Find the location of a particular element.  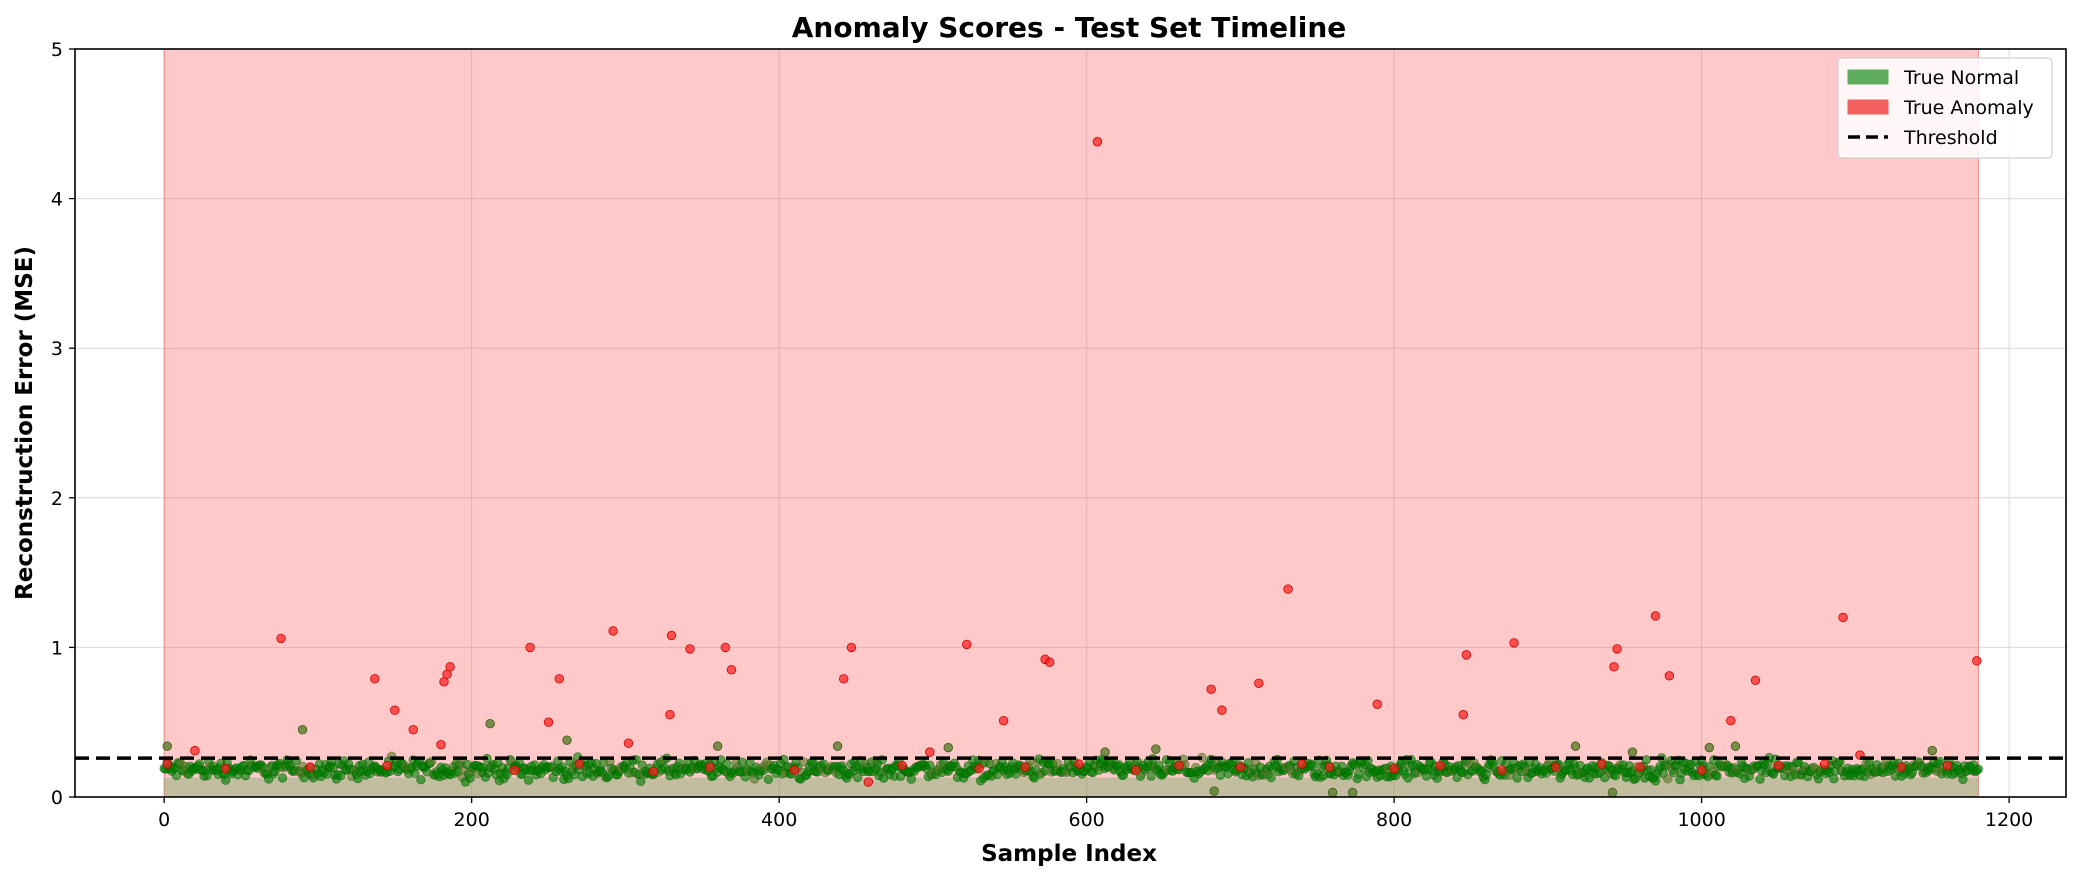

x-tick-label: 800 is located at coordinates (1394, 820).